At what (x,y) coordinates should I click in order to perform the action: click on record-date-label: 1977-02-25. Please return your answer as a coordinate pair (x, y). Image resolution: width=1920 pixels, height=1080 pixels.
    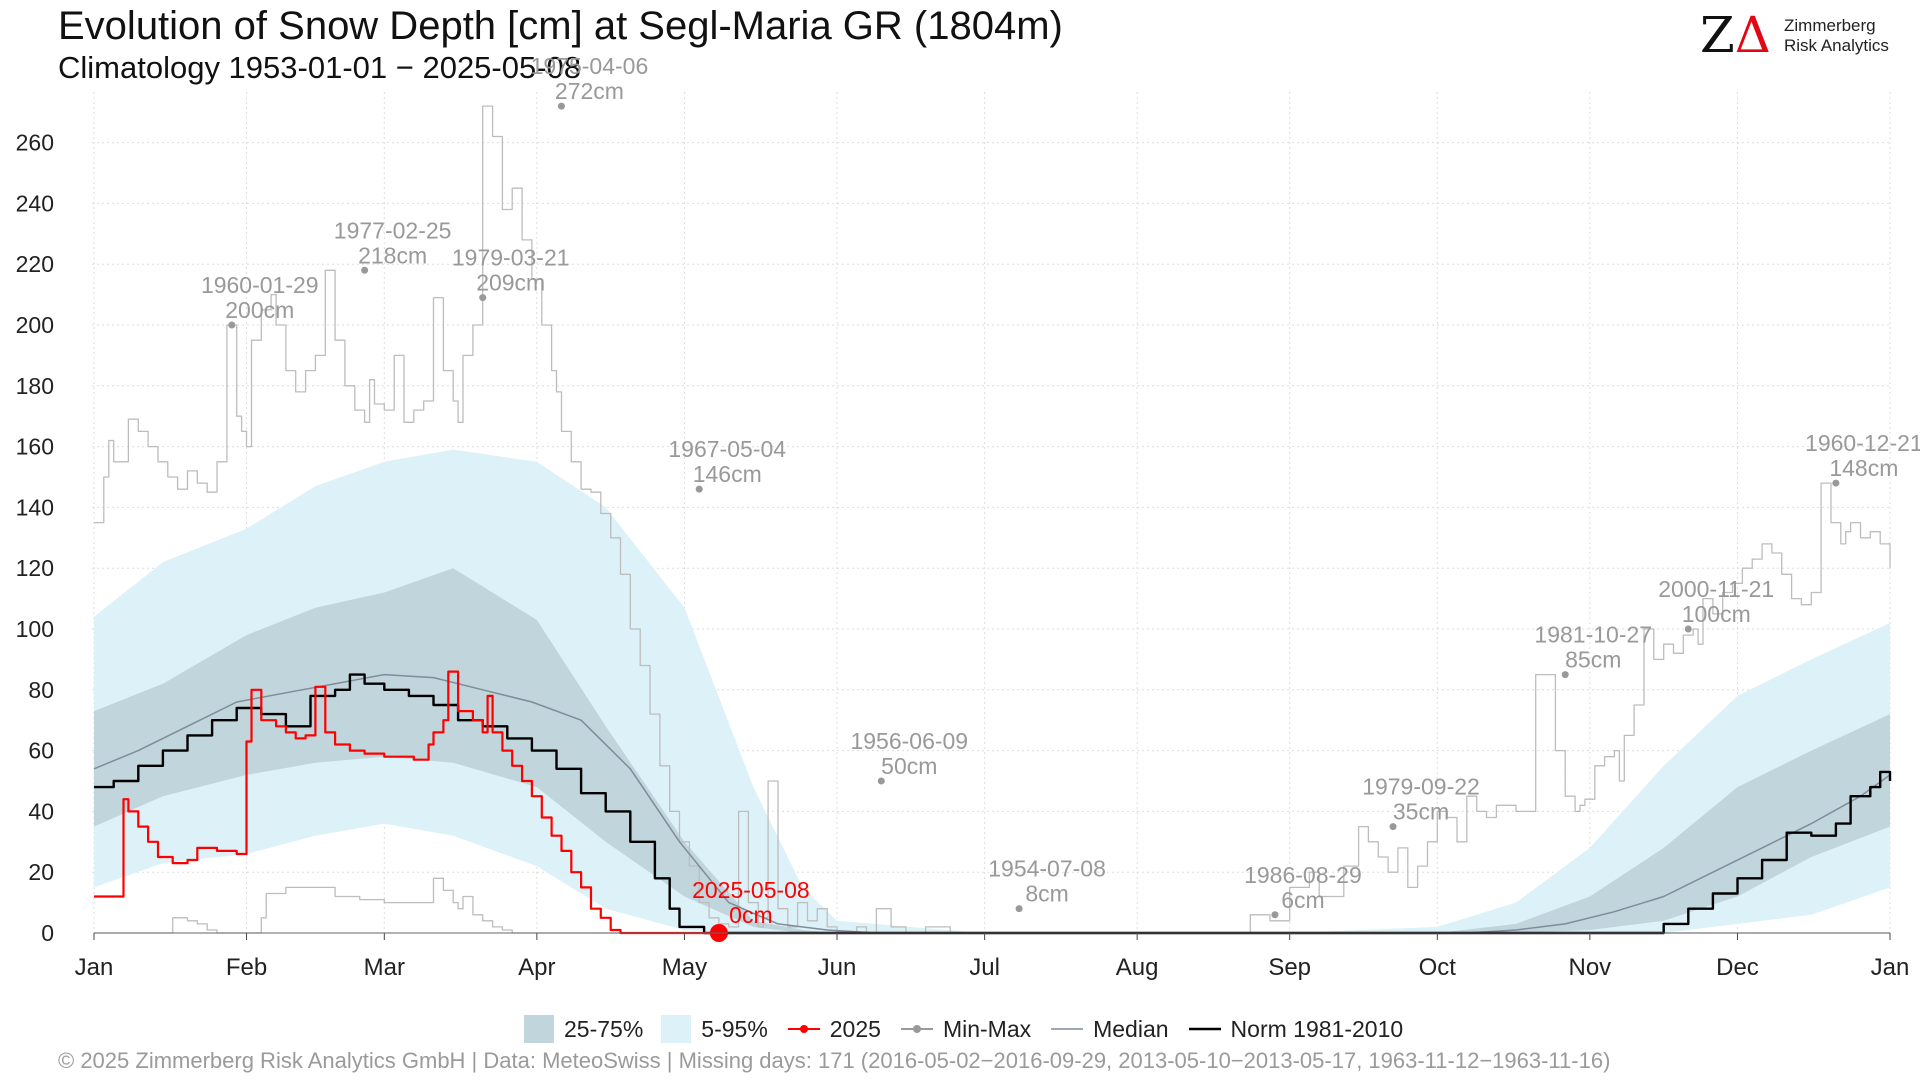
    Looking at the image, I should click on (393, 230).